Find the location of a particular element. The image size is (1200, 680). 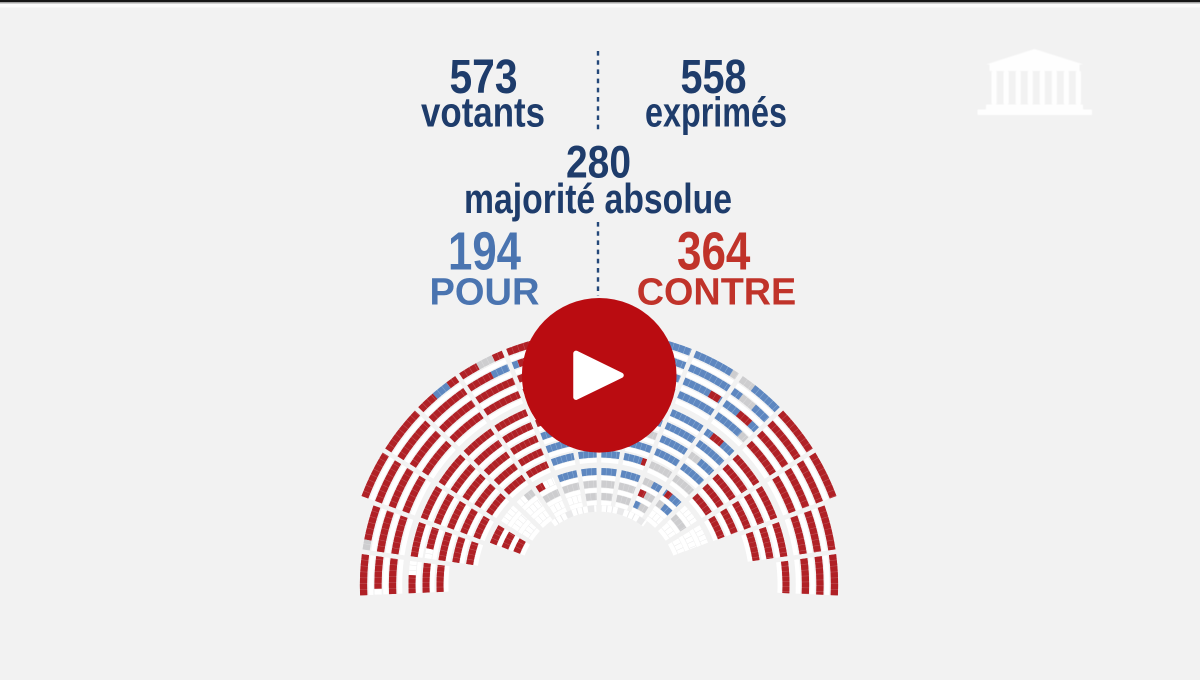

svg-text: exprimés is located at coordinates (716, 112).